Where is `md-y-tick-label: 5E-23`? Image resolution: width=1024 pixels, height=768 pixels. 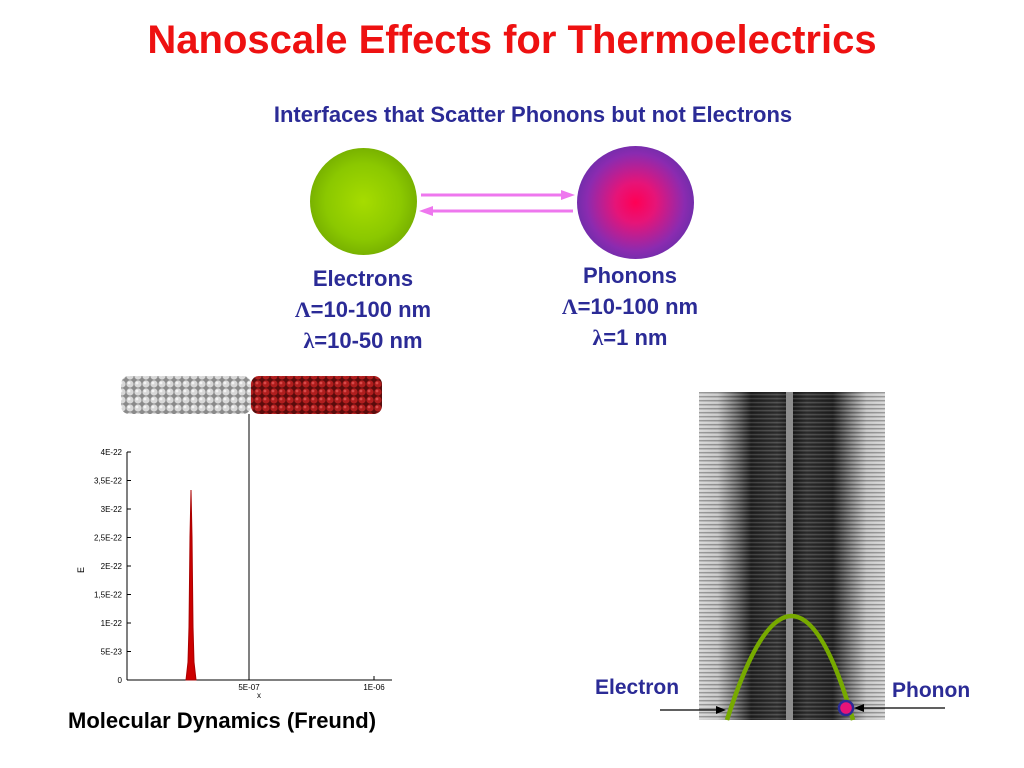
md-y-tick-label: 5E-23 is located at coordinates (112, 652).